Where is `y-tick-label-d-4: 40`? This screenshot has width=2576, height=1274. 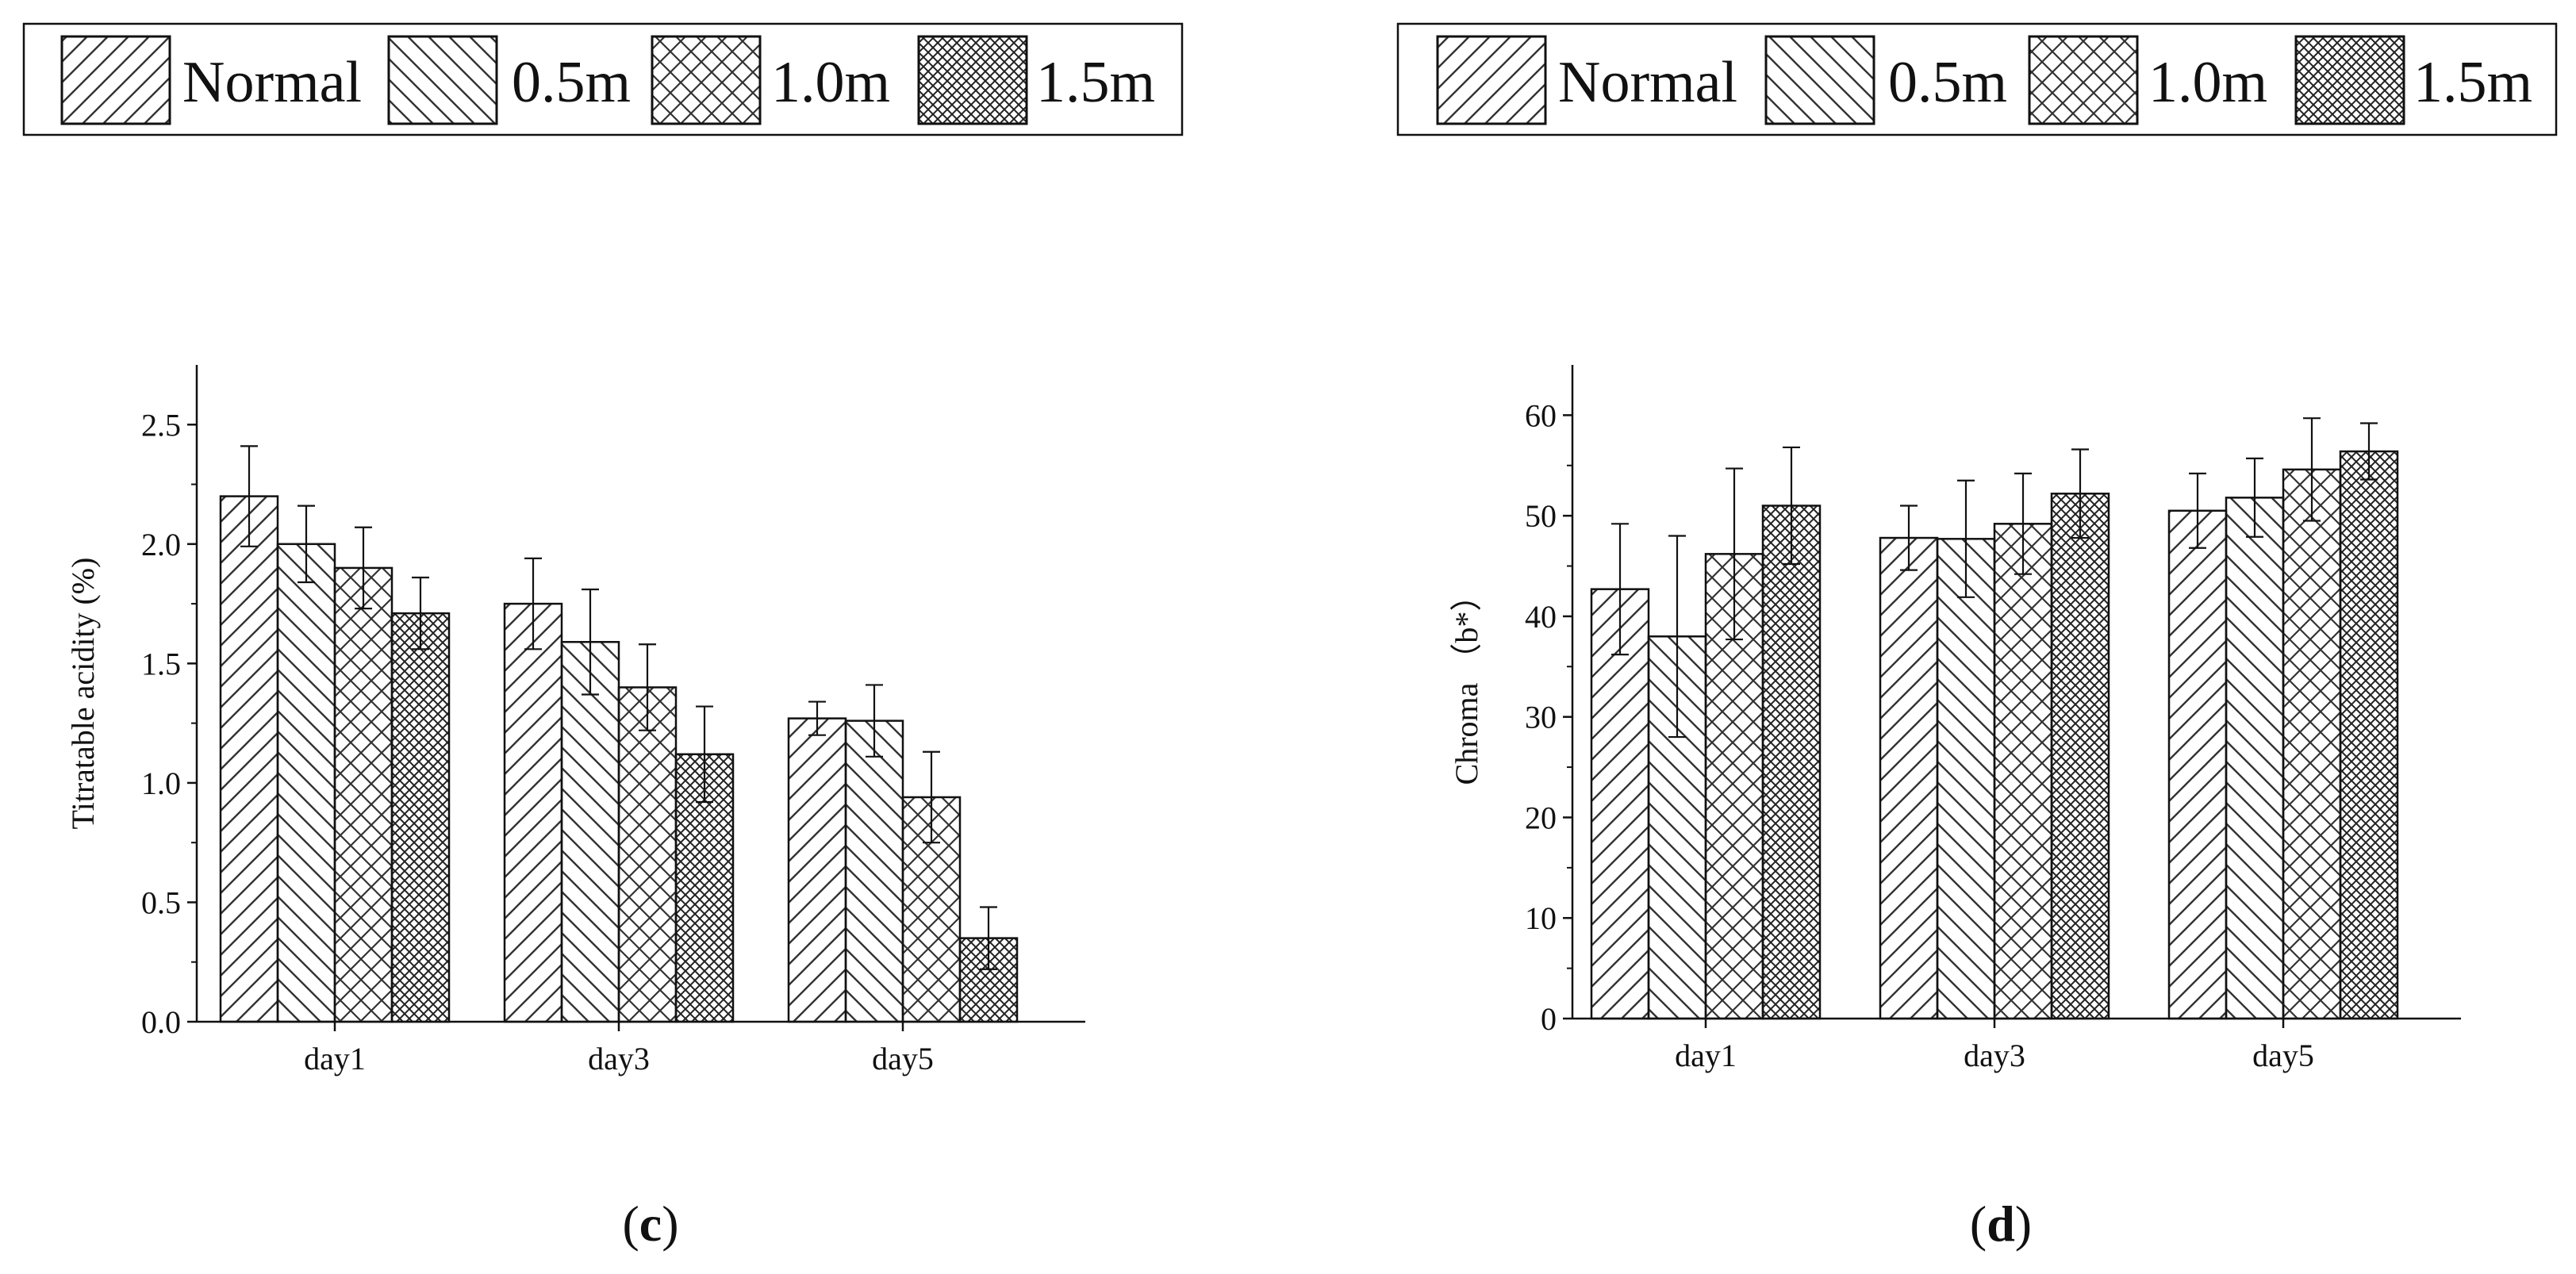
y-tick-label-d-4: 40 is located at coordinates (1541, 617).